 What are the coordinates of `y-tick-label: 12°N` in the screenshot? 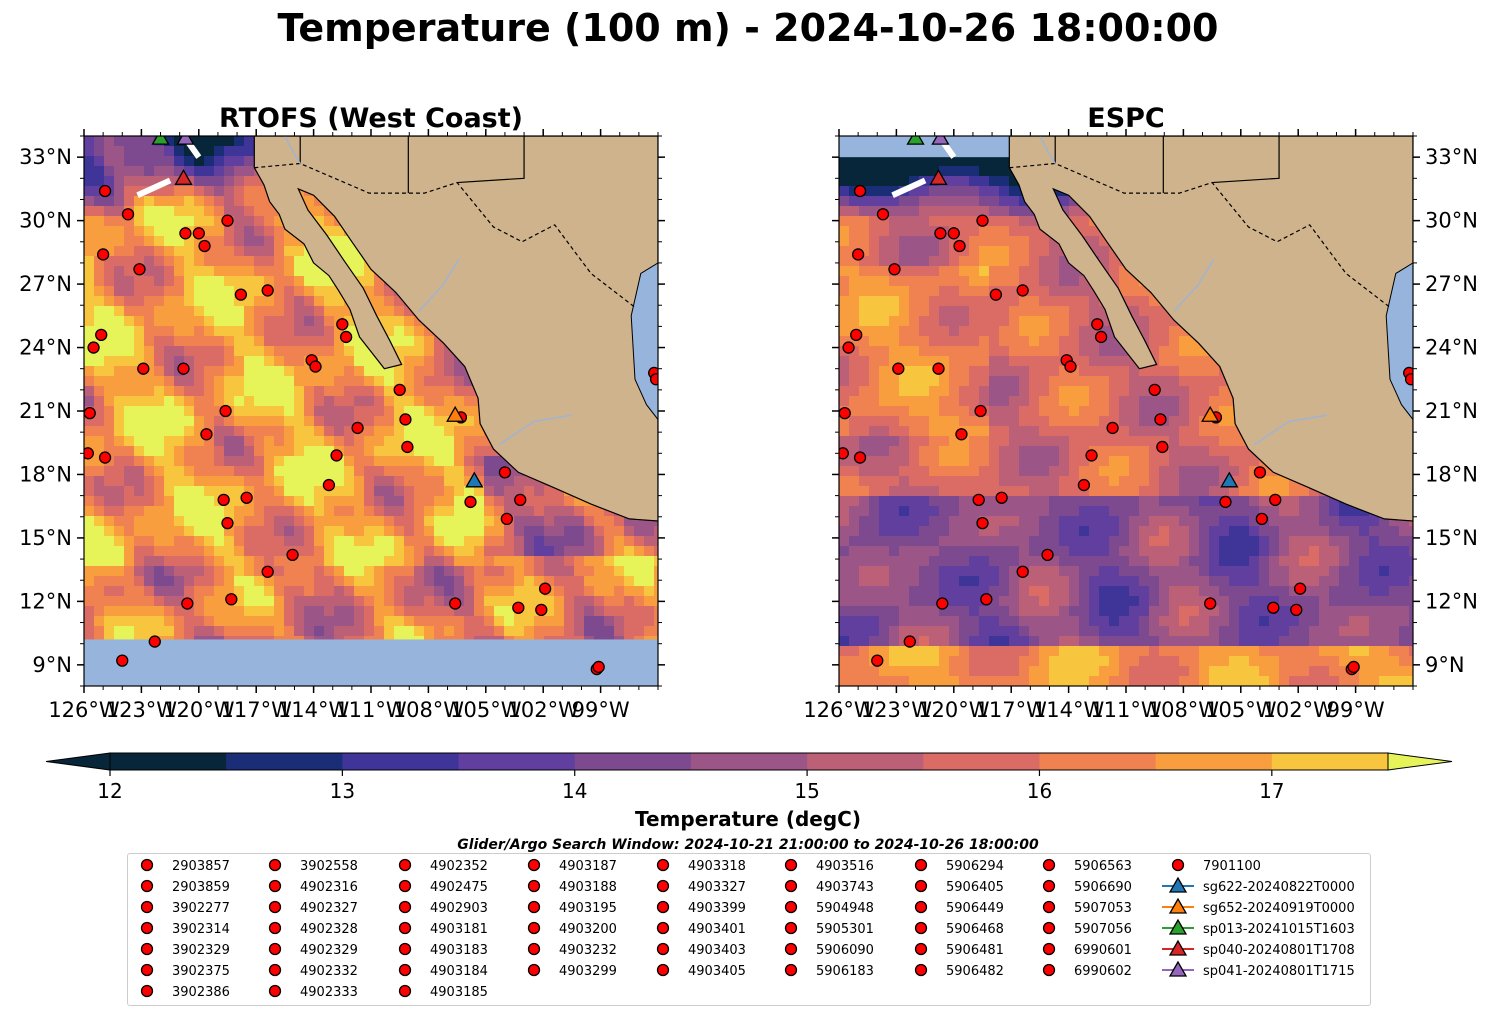 It's located at (45, 601).